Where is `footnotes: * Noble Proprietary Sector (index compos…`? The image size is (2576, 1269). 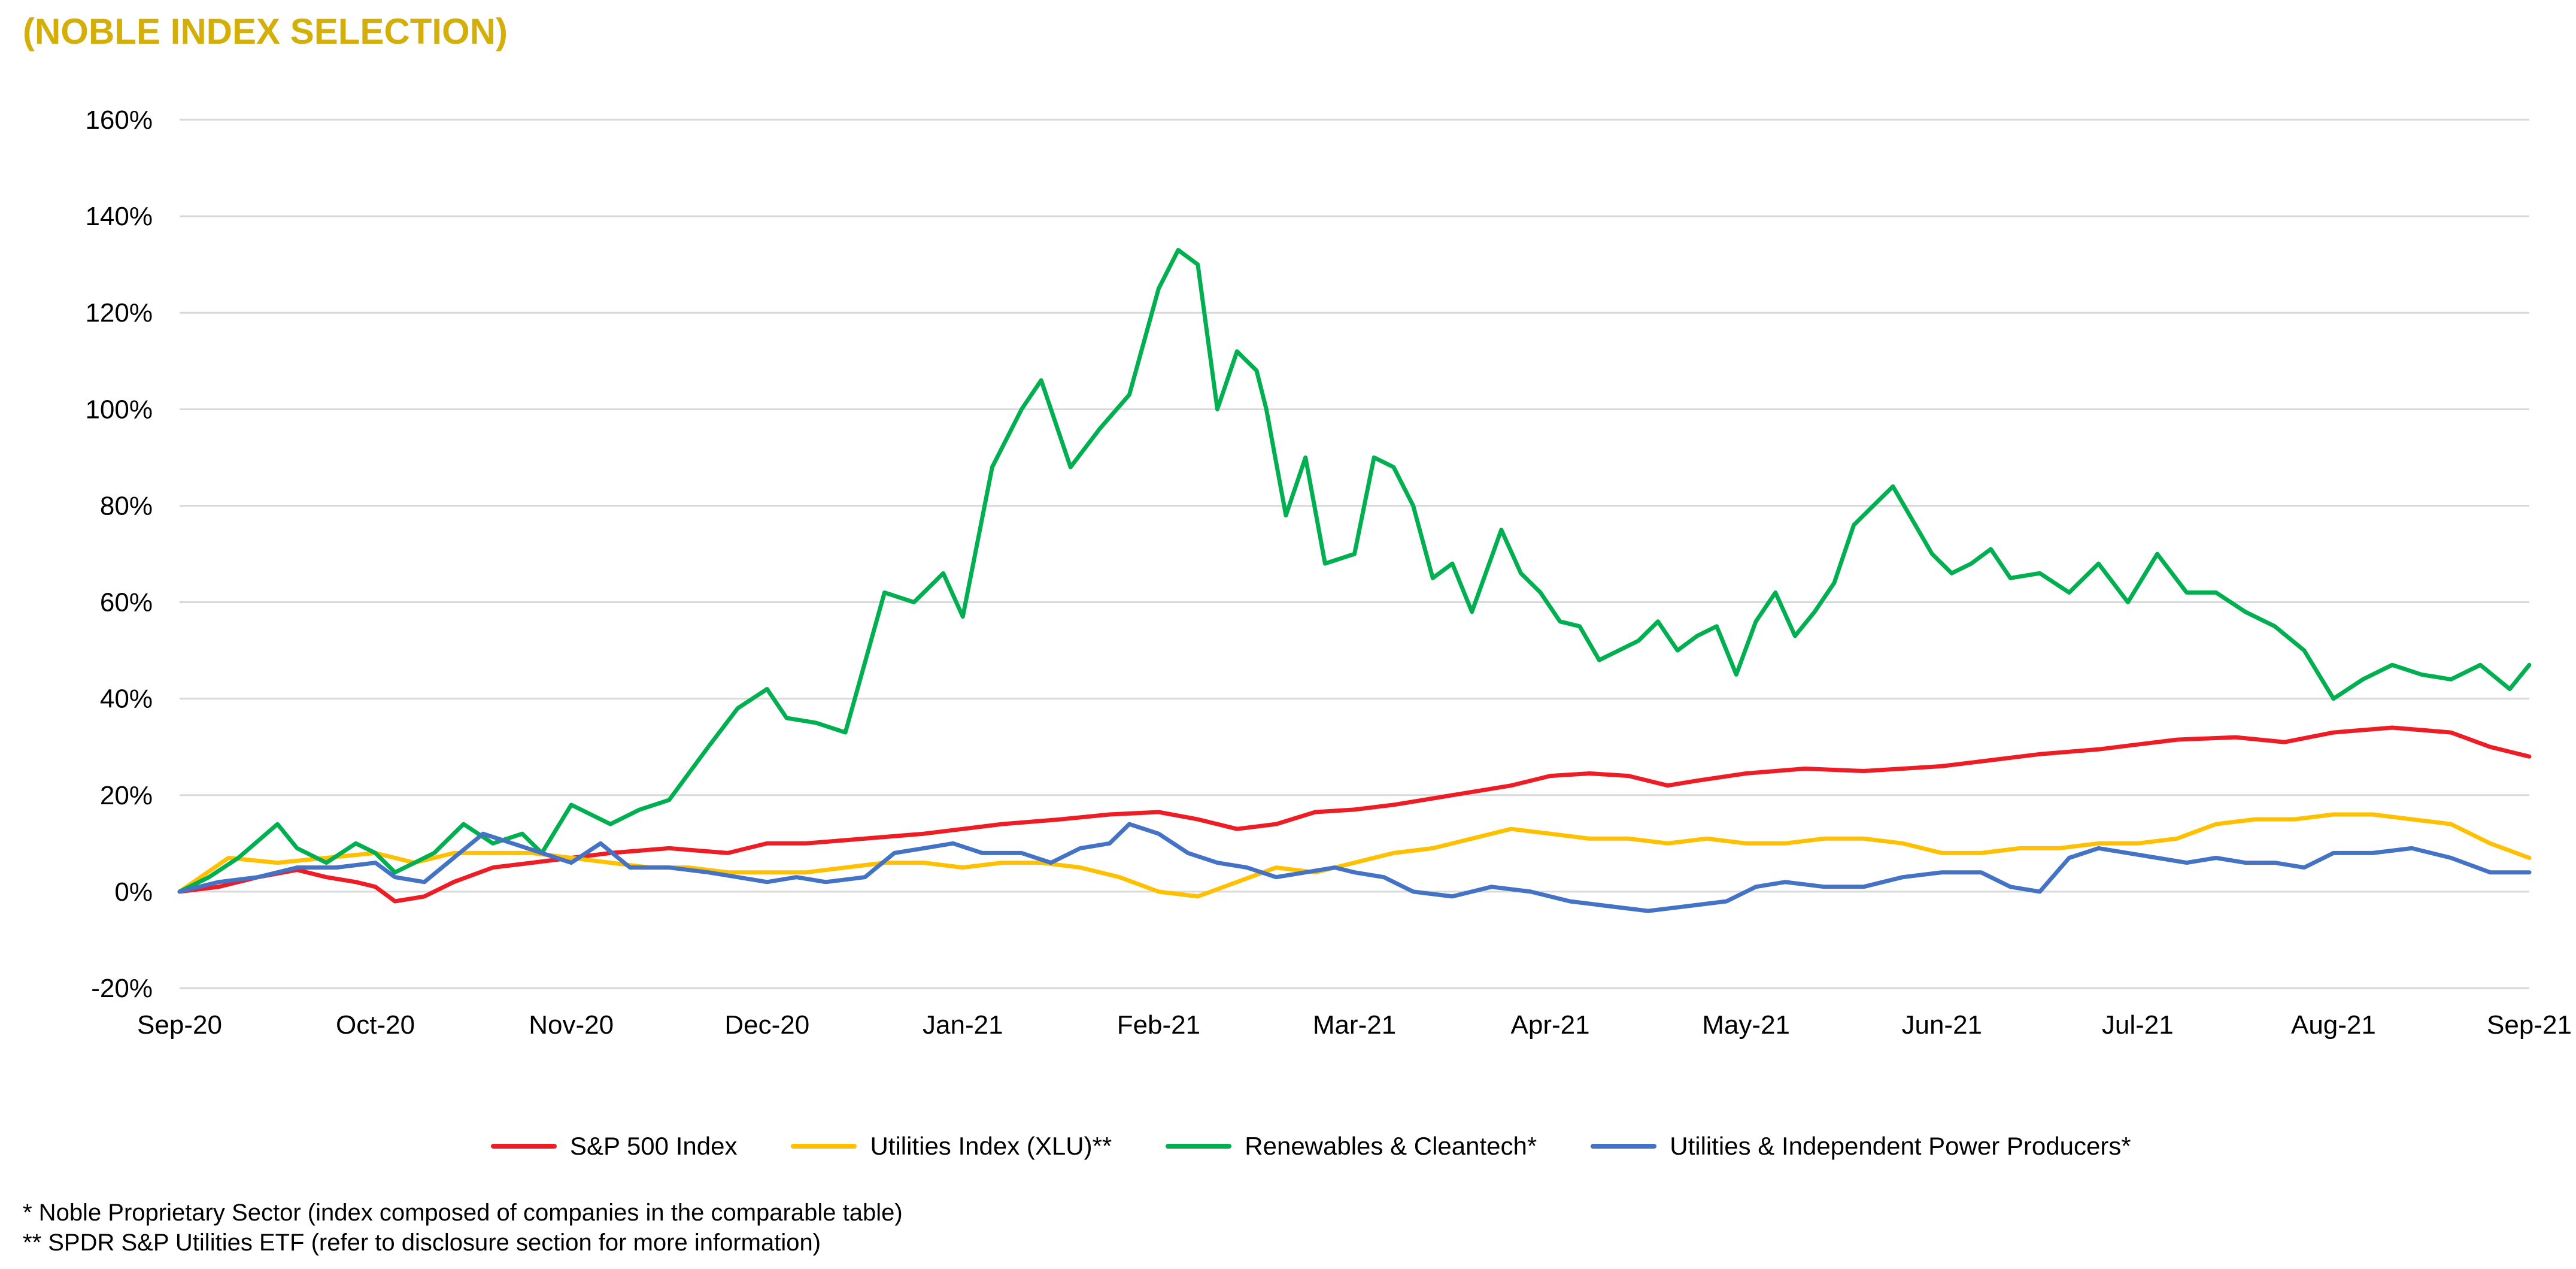
footnotes: * Noble Proprietary Sector (index compos… is located at coordinates (463, 1228).